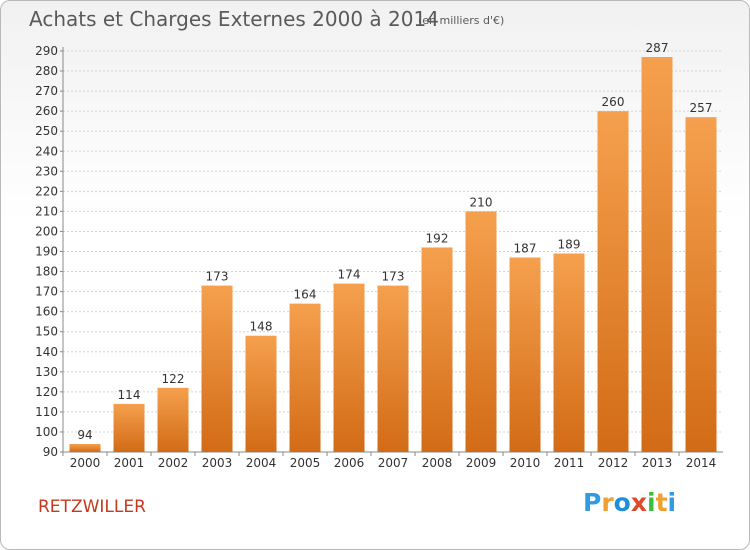 The image size is (750, 550). What do you see at coordinates (437, 238) in the screenshot?
I see `data-label: 192` at bounding box center [437, 238].